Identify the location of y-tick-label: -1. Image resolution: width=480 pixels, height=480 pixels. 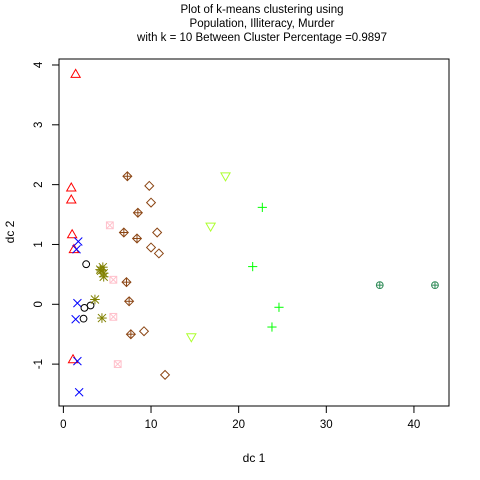
(39, 364).